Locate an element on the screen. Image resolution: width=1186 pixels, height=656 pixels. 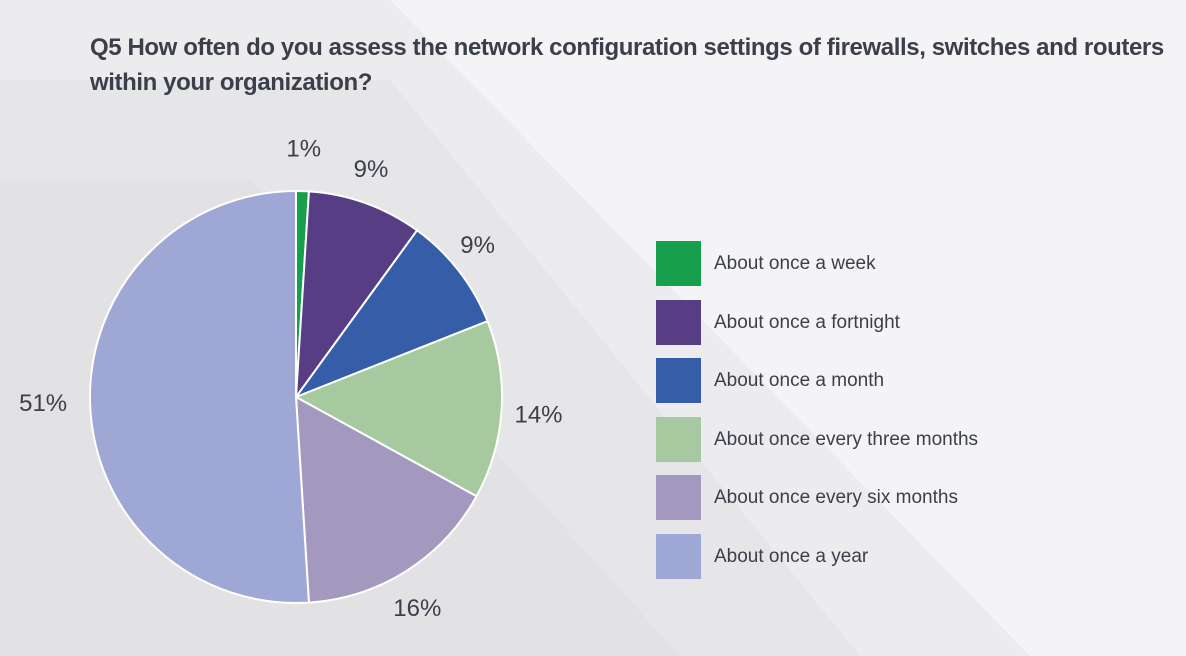
legend-label: About once a week is located at coordinates (795, 263).